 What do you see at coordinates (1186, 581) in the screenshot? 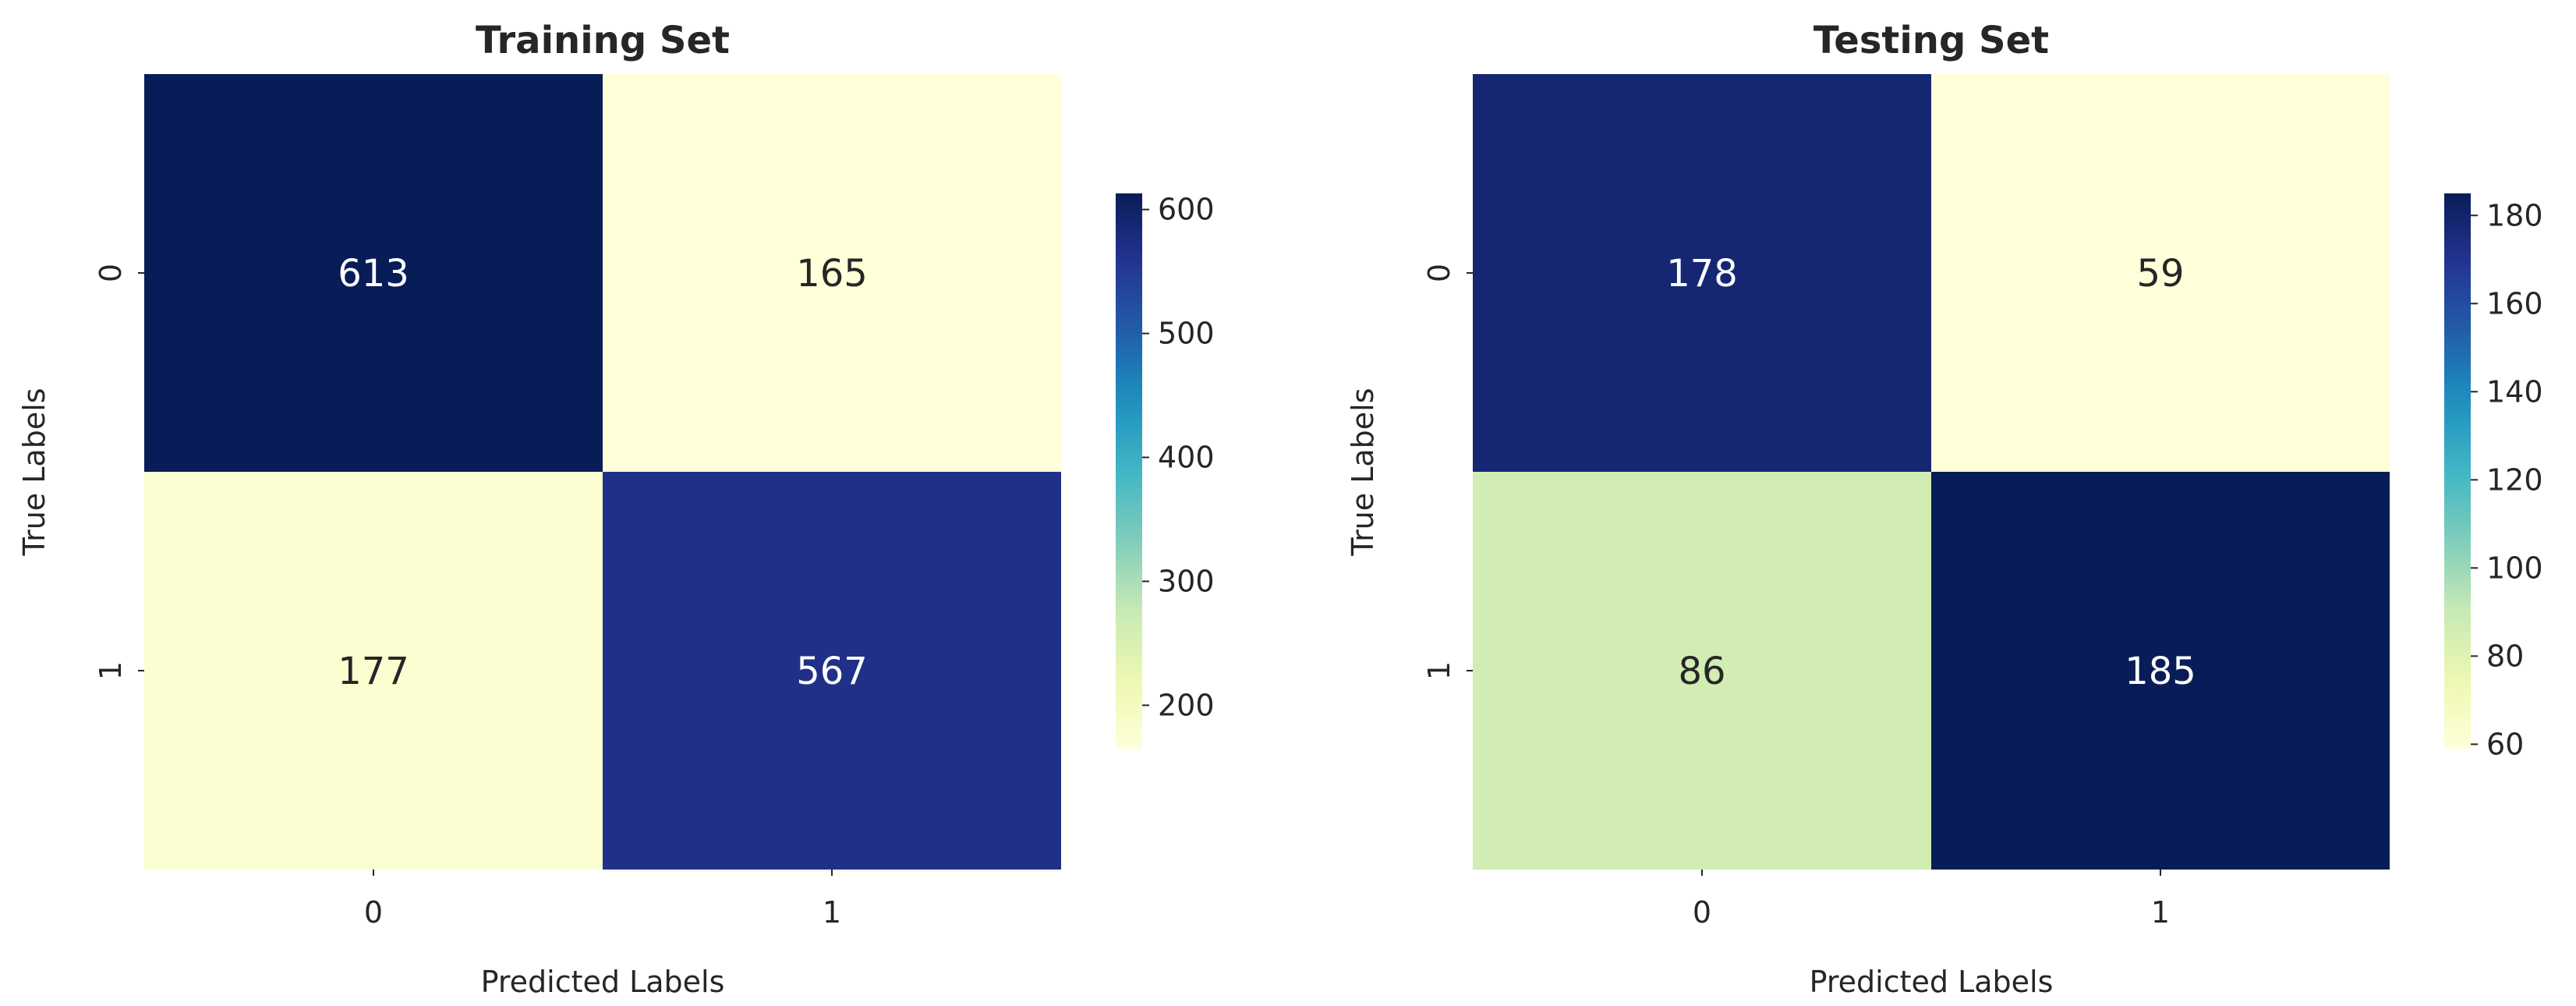
I see `colorbar-tick-label: 300` at bounding box center [1186, 581].